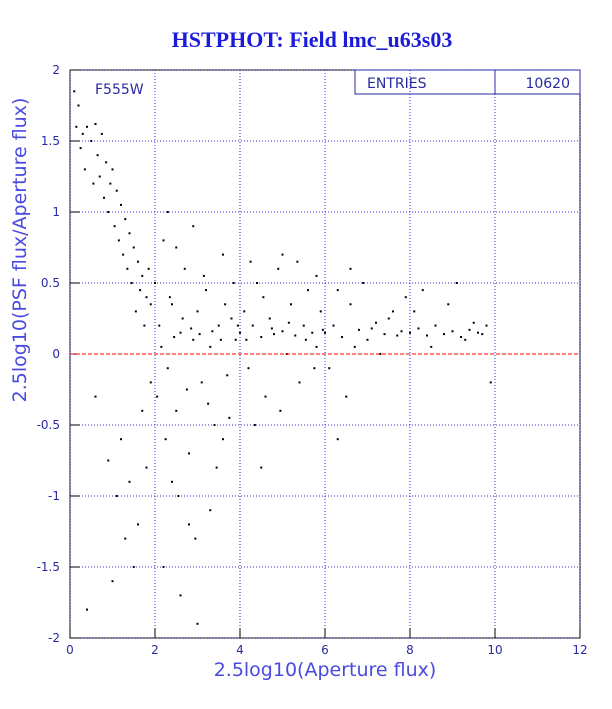 The image size is (612, 709). What do you see at coordinates (494, 650) in the screenshot?
I see `x-tick-label: 10` at bounding box center [494, 650].